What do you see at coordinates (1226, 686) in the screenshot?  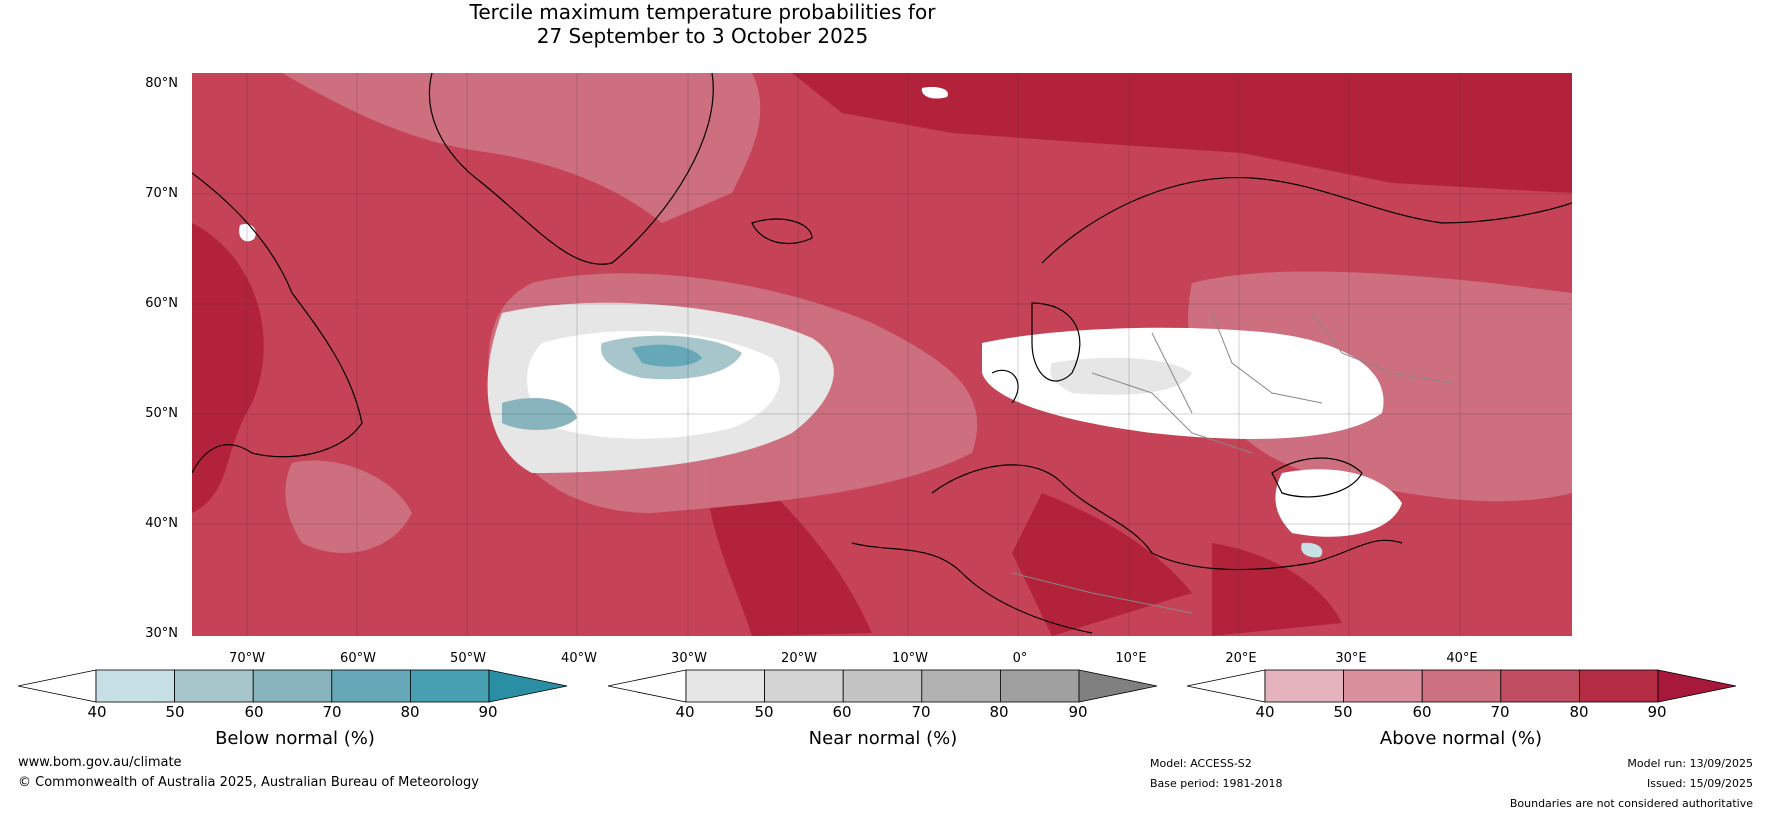 I see `above-colorbar-min-extension` at bounding box center [1226, 686].